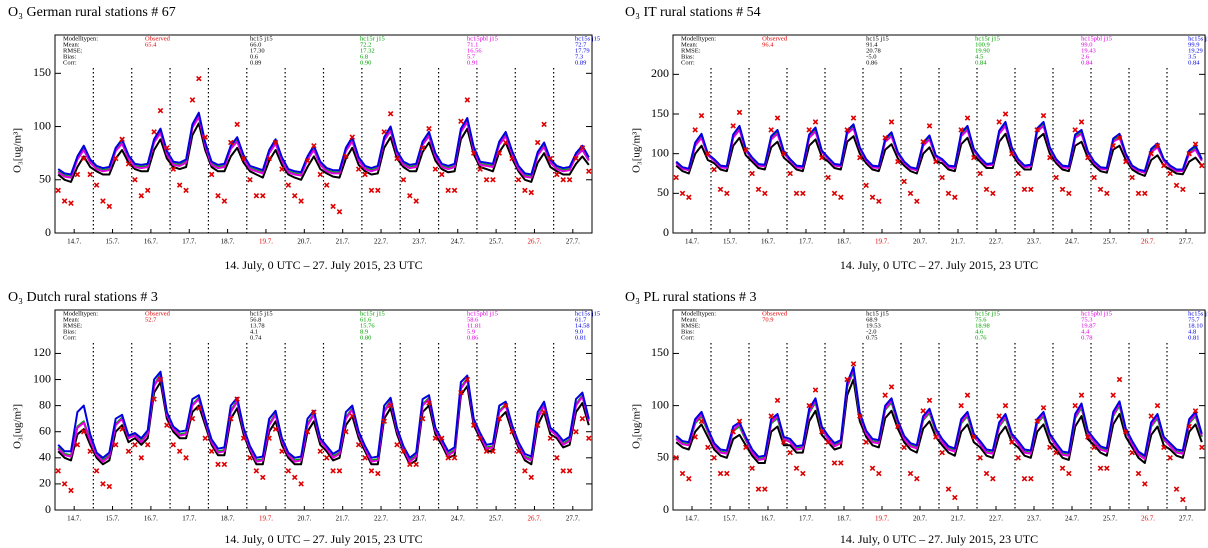  What do you see at coordinates (581, 44) in the screenshot?
I see `stat-value: 72.7` at bounding box center [581, 44].